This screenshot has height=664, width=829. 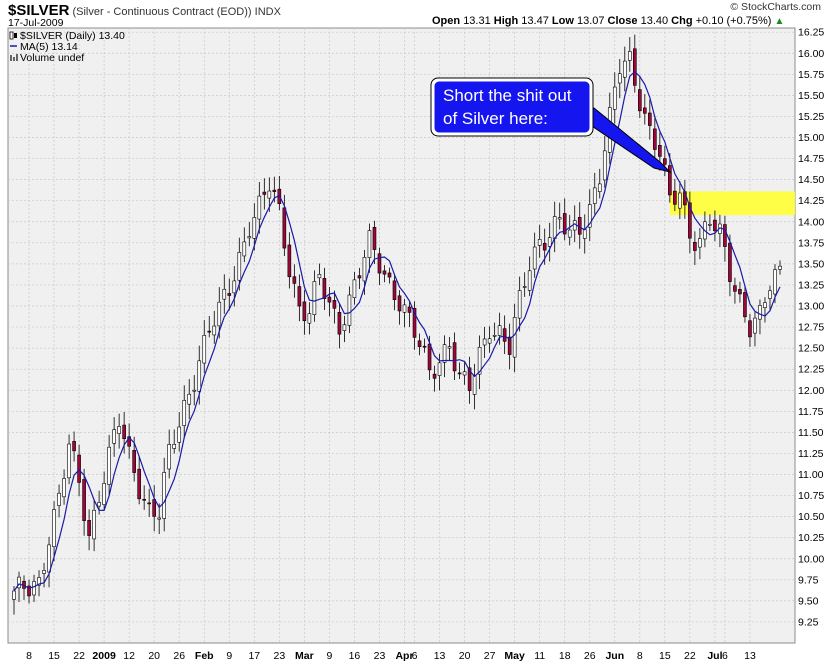 What do you see at coordinates (490, 656) in the screenshot?
I see `x-tick-label: 27` at bounding box center [490, 656].